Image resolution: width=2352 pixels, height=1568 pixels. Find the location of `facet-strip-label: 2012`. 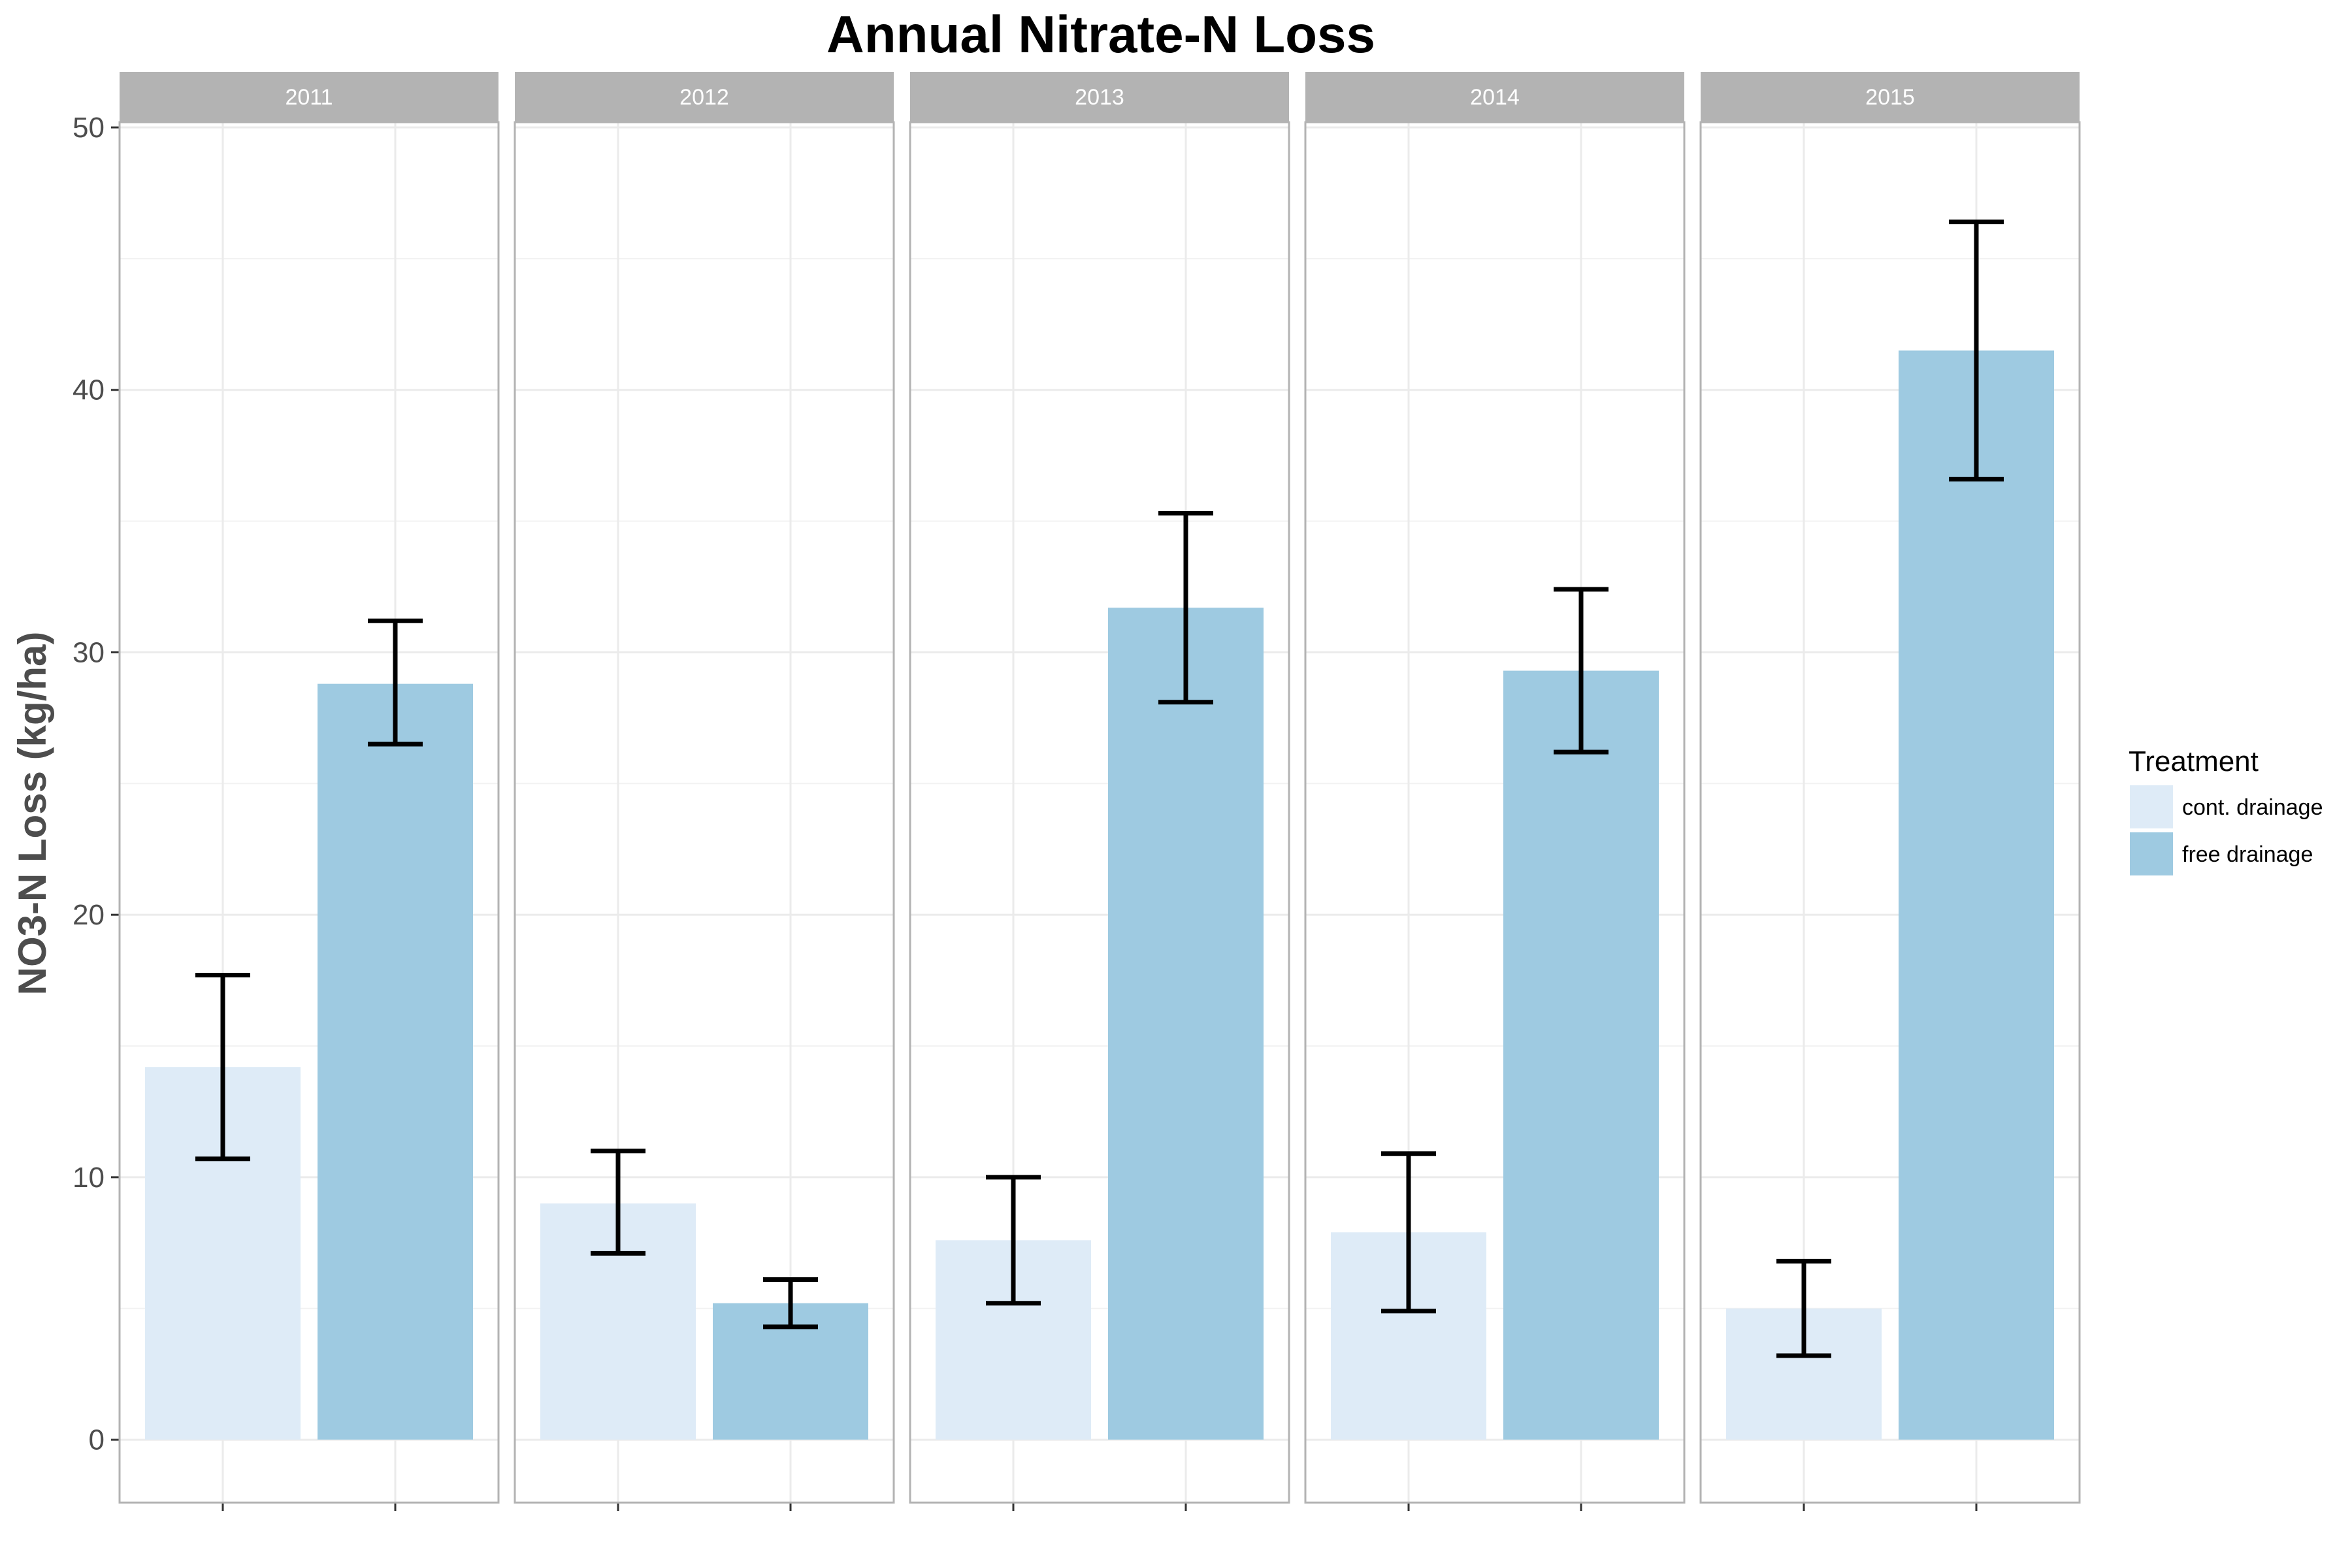

facet-strip-label: 2012 is located at coordinates (704, 97).